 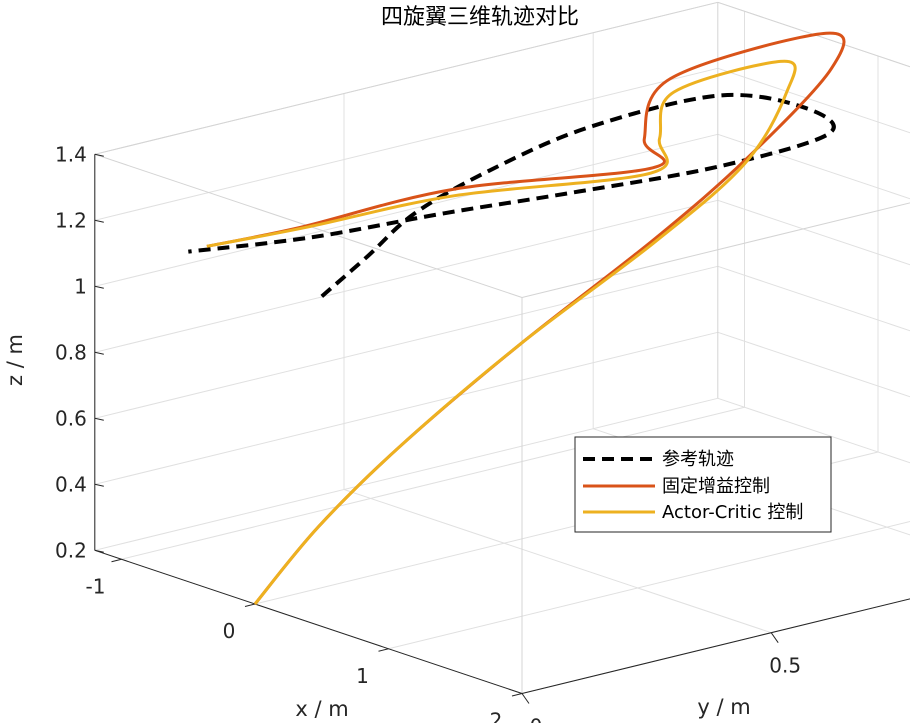 I want to click on y-axis-line, so click(x=715, y=646).